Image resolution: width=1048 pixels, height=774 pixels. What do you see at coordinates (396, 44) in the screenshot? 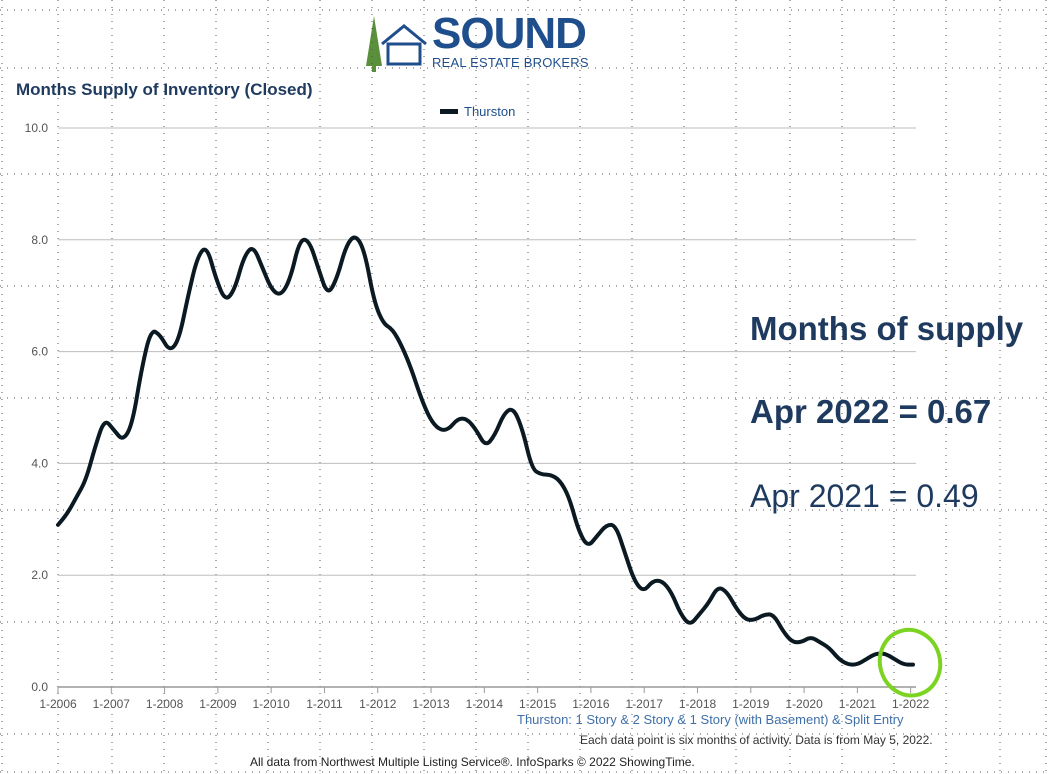
I see `tree-house-logo-icon` at bounding box center [396, 44].